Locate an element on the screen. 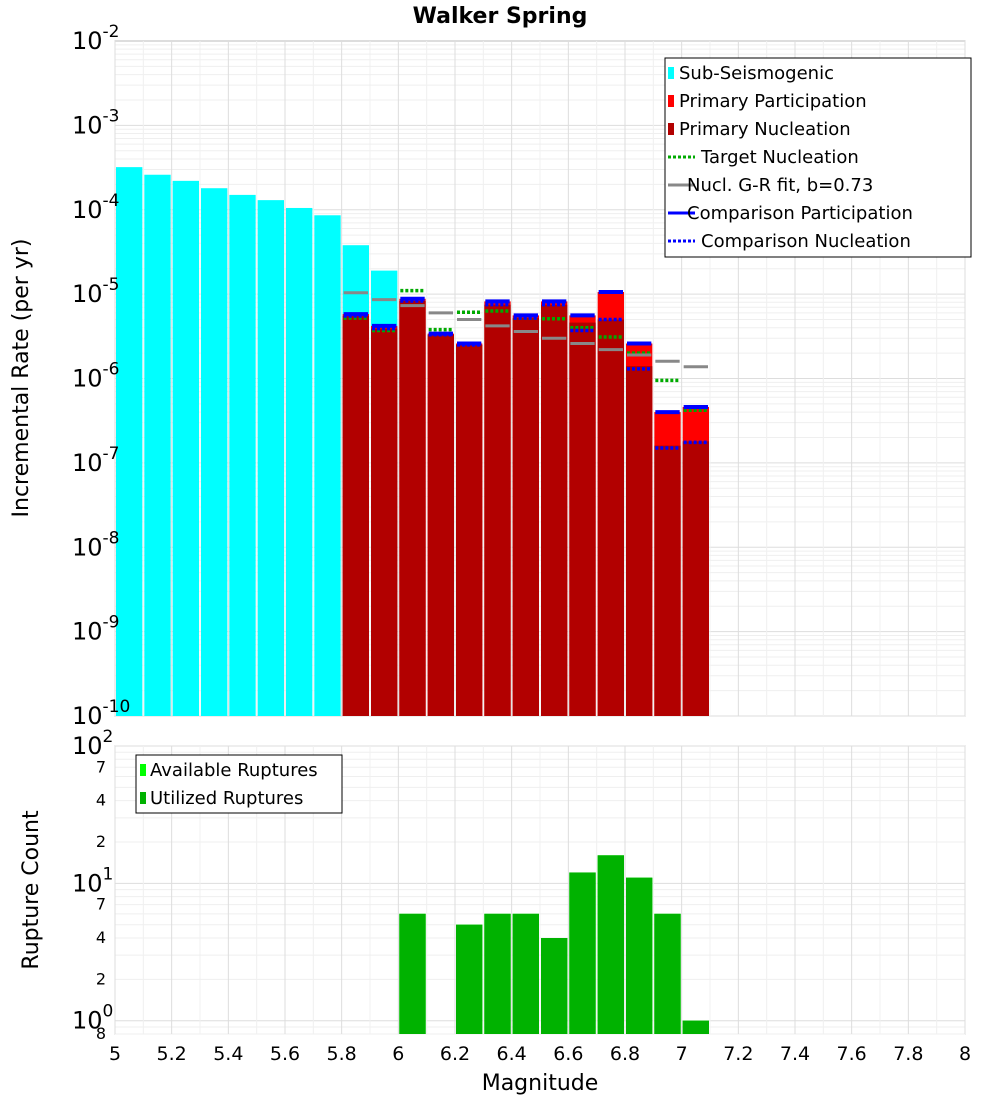 This screenshot has height=1100, width=1000. rupture-y-tick-label: 8 is located at coordinates (101, 1033).